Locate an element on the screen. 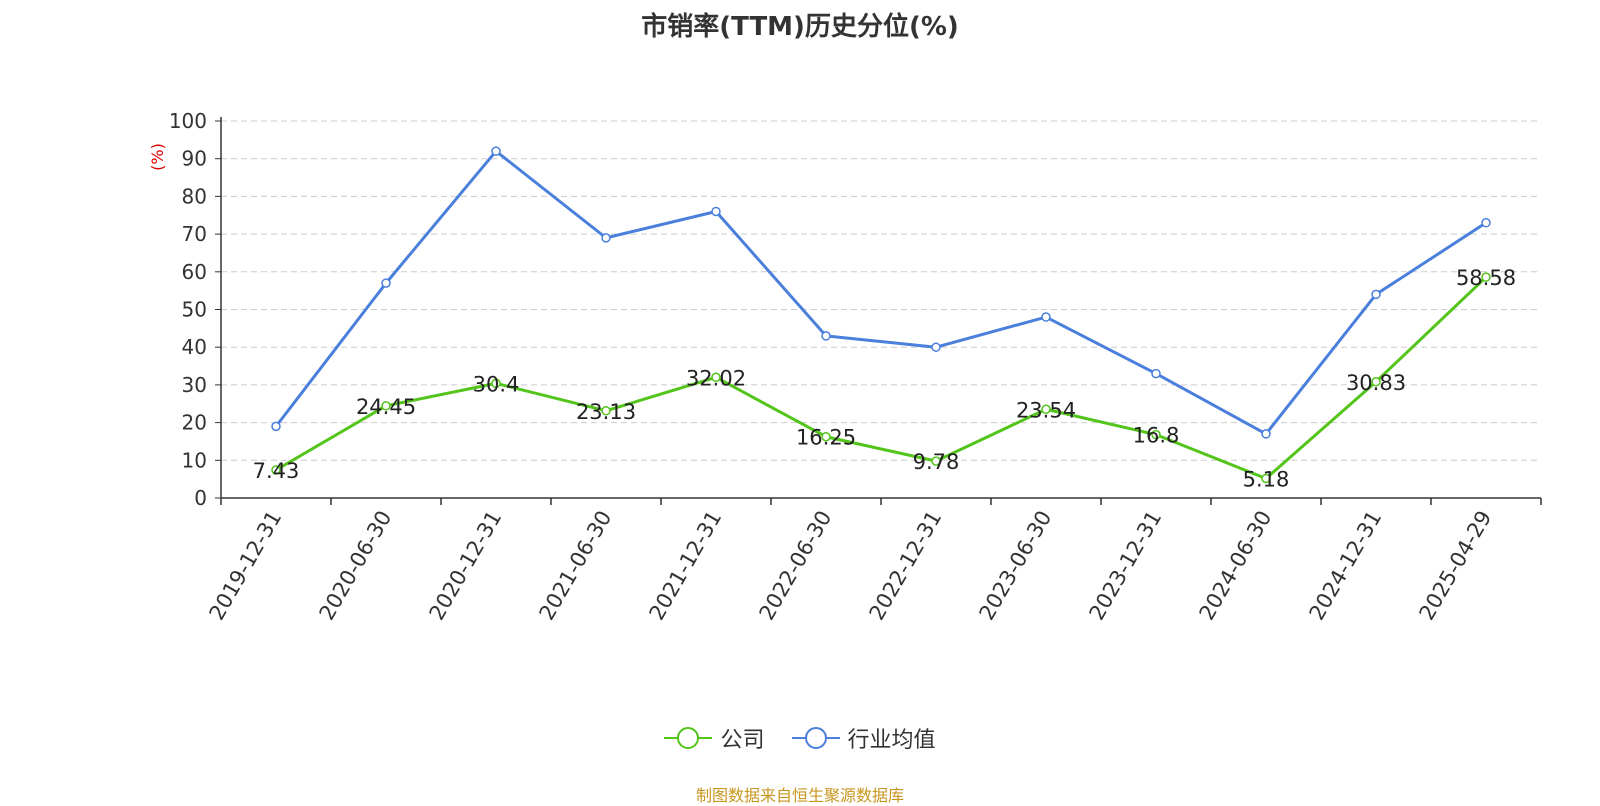  x-tick-label: 2025-04-29 is located at coordinates (1456, 566).